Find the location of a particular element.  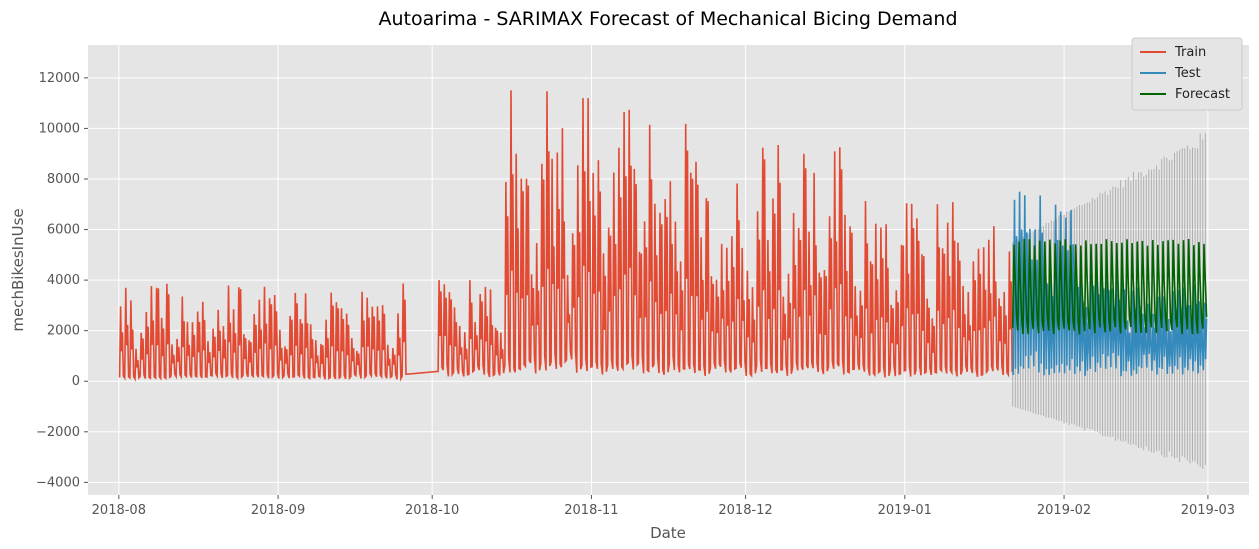

forecast-series-line is located at coordinates (1109, 286).